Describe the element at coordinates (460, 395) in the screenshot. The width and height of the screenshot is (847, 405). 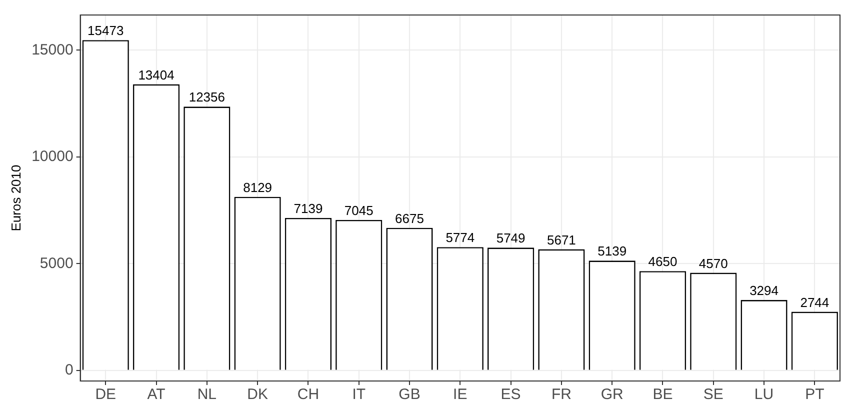
I see `x-tick-label: IE` at that location.